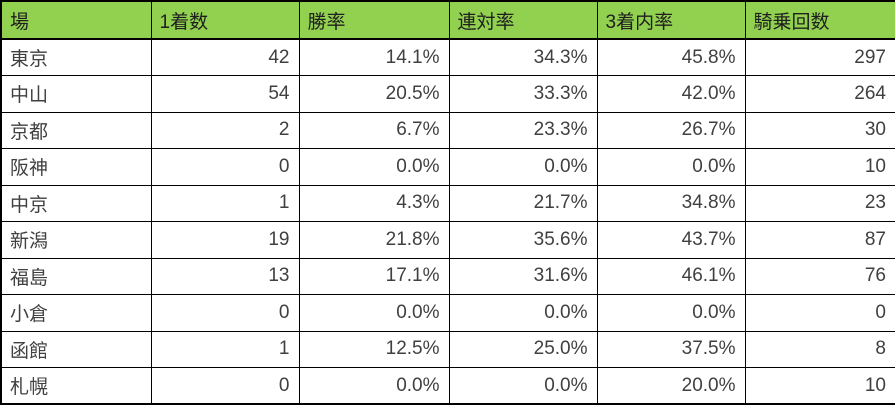 The width and height of the screenshot is (895, 405). Describe the element at coordinates (671, 276) in the screenshot. I see `value-cell: 46.1%` at that location.